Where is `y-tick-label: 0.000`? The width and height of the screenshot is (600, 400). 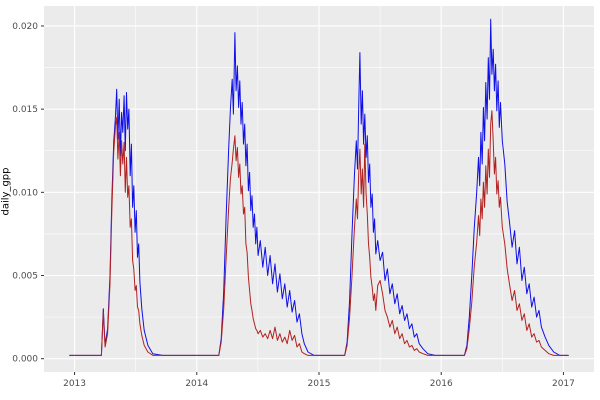
y-tick-label: 0.000 is located at coordinates (25, 360).